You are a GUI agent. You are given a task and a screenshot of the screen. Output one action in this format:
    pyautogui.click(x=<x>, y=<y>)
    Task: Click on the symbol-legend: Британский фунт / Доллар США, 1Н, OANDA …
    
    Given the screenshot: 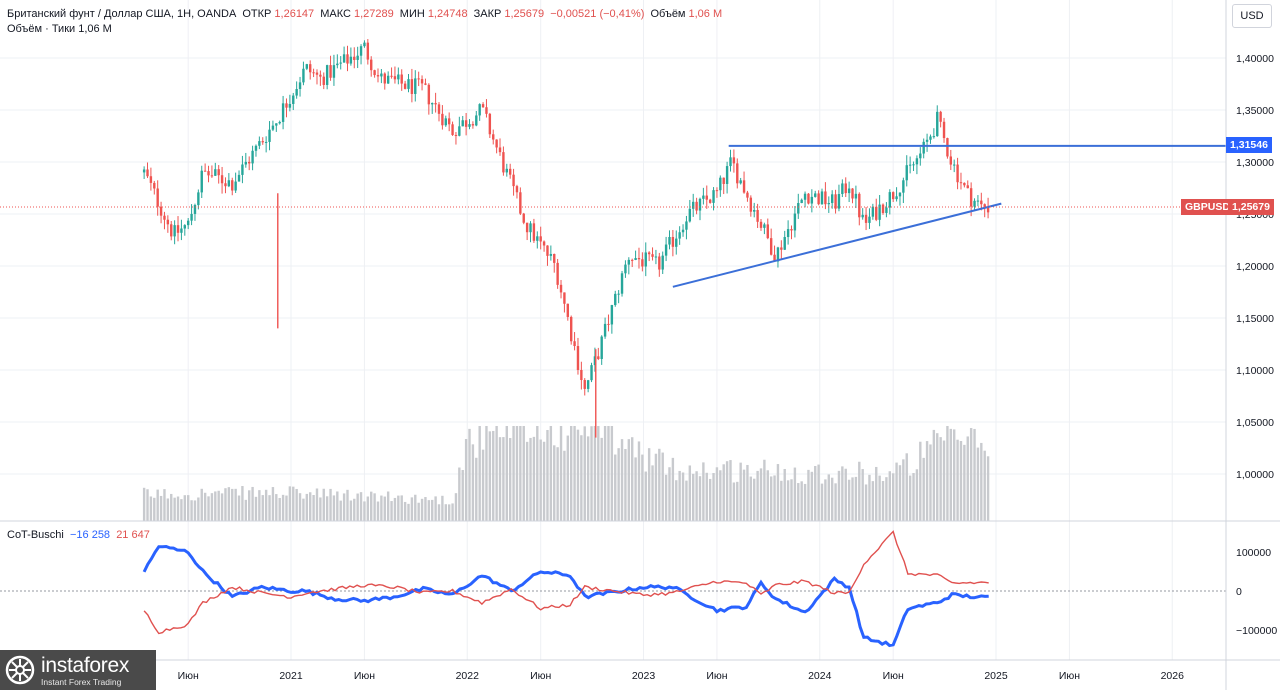 What is the action you would take?
    pyautogui.click(x=366, y=14)
    